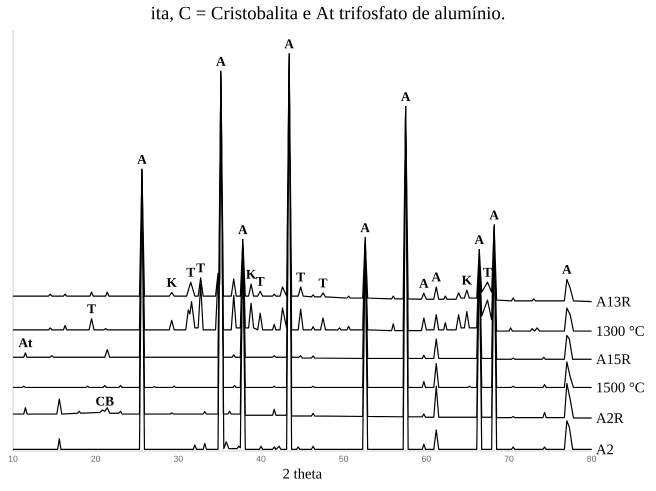  I want to click on series-label: 1500 °C, so click(620, 387).